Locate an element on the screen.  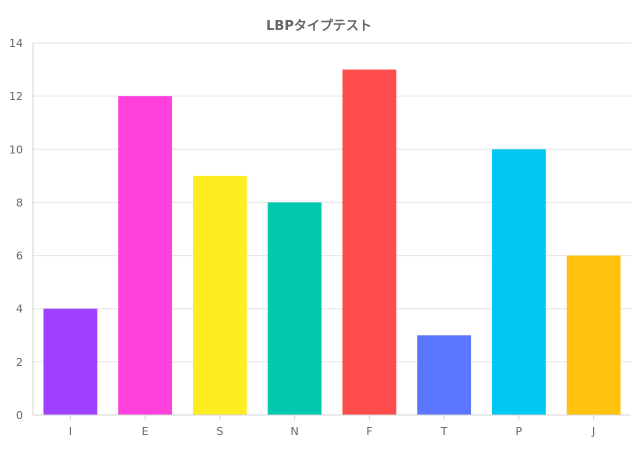
y-axis-ticks: 0 2 4 6 8 10 12 14 is located at coordinates (16, 229).